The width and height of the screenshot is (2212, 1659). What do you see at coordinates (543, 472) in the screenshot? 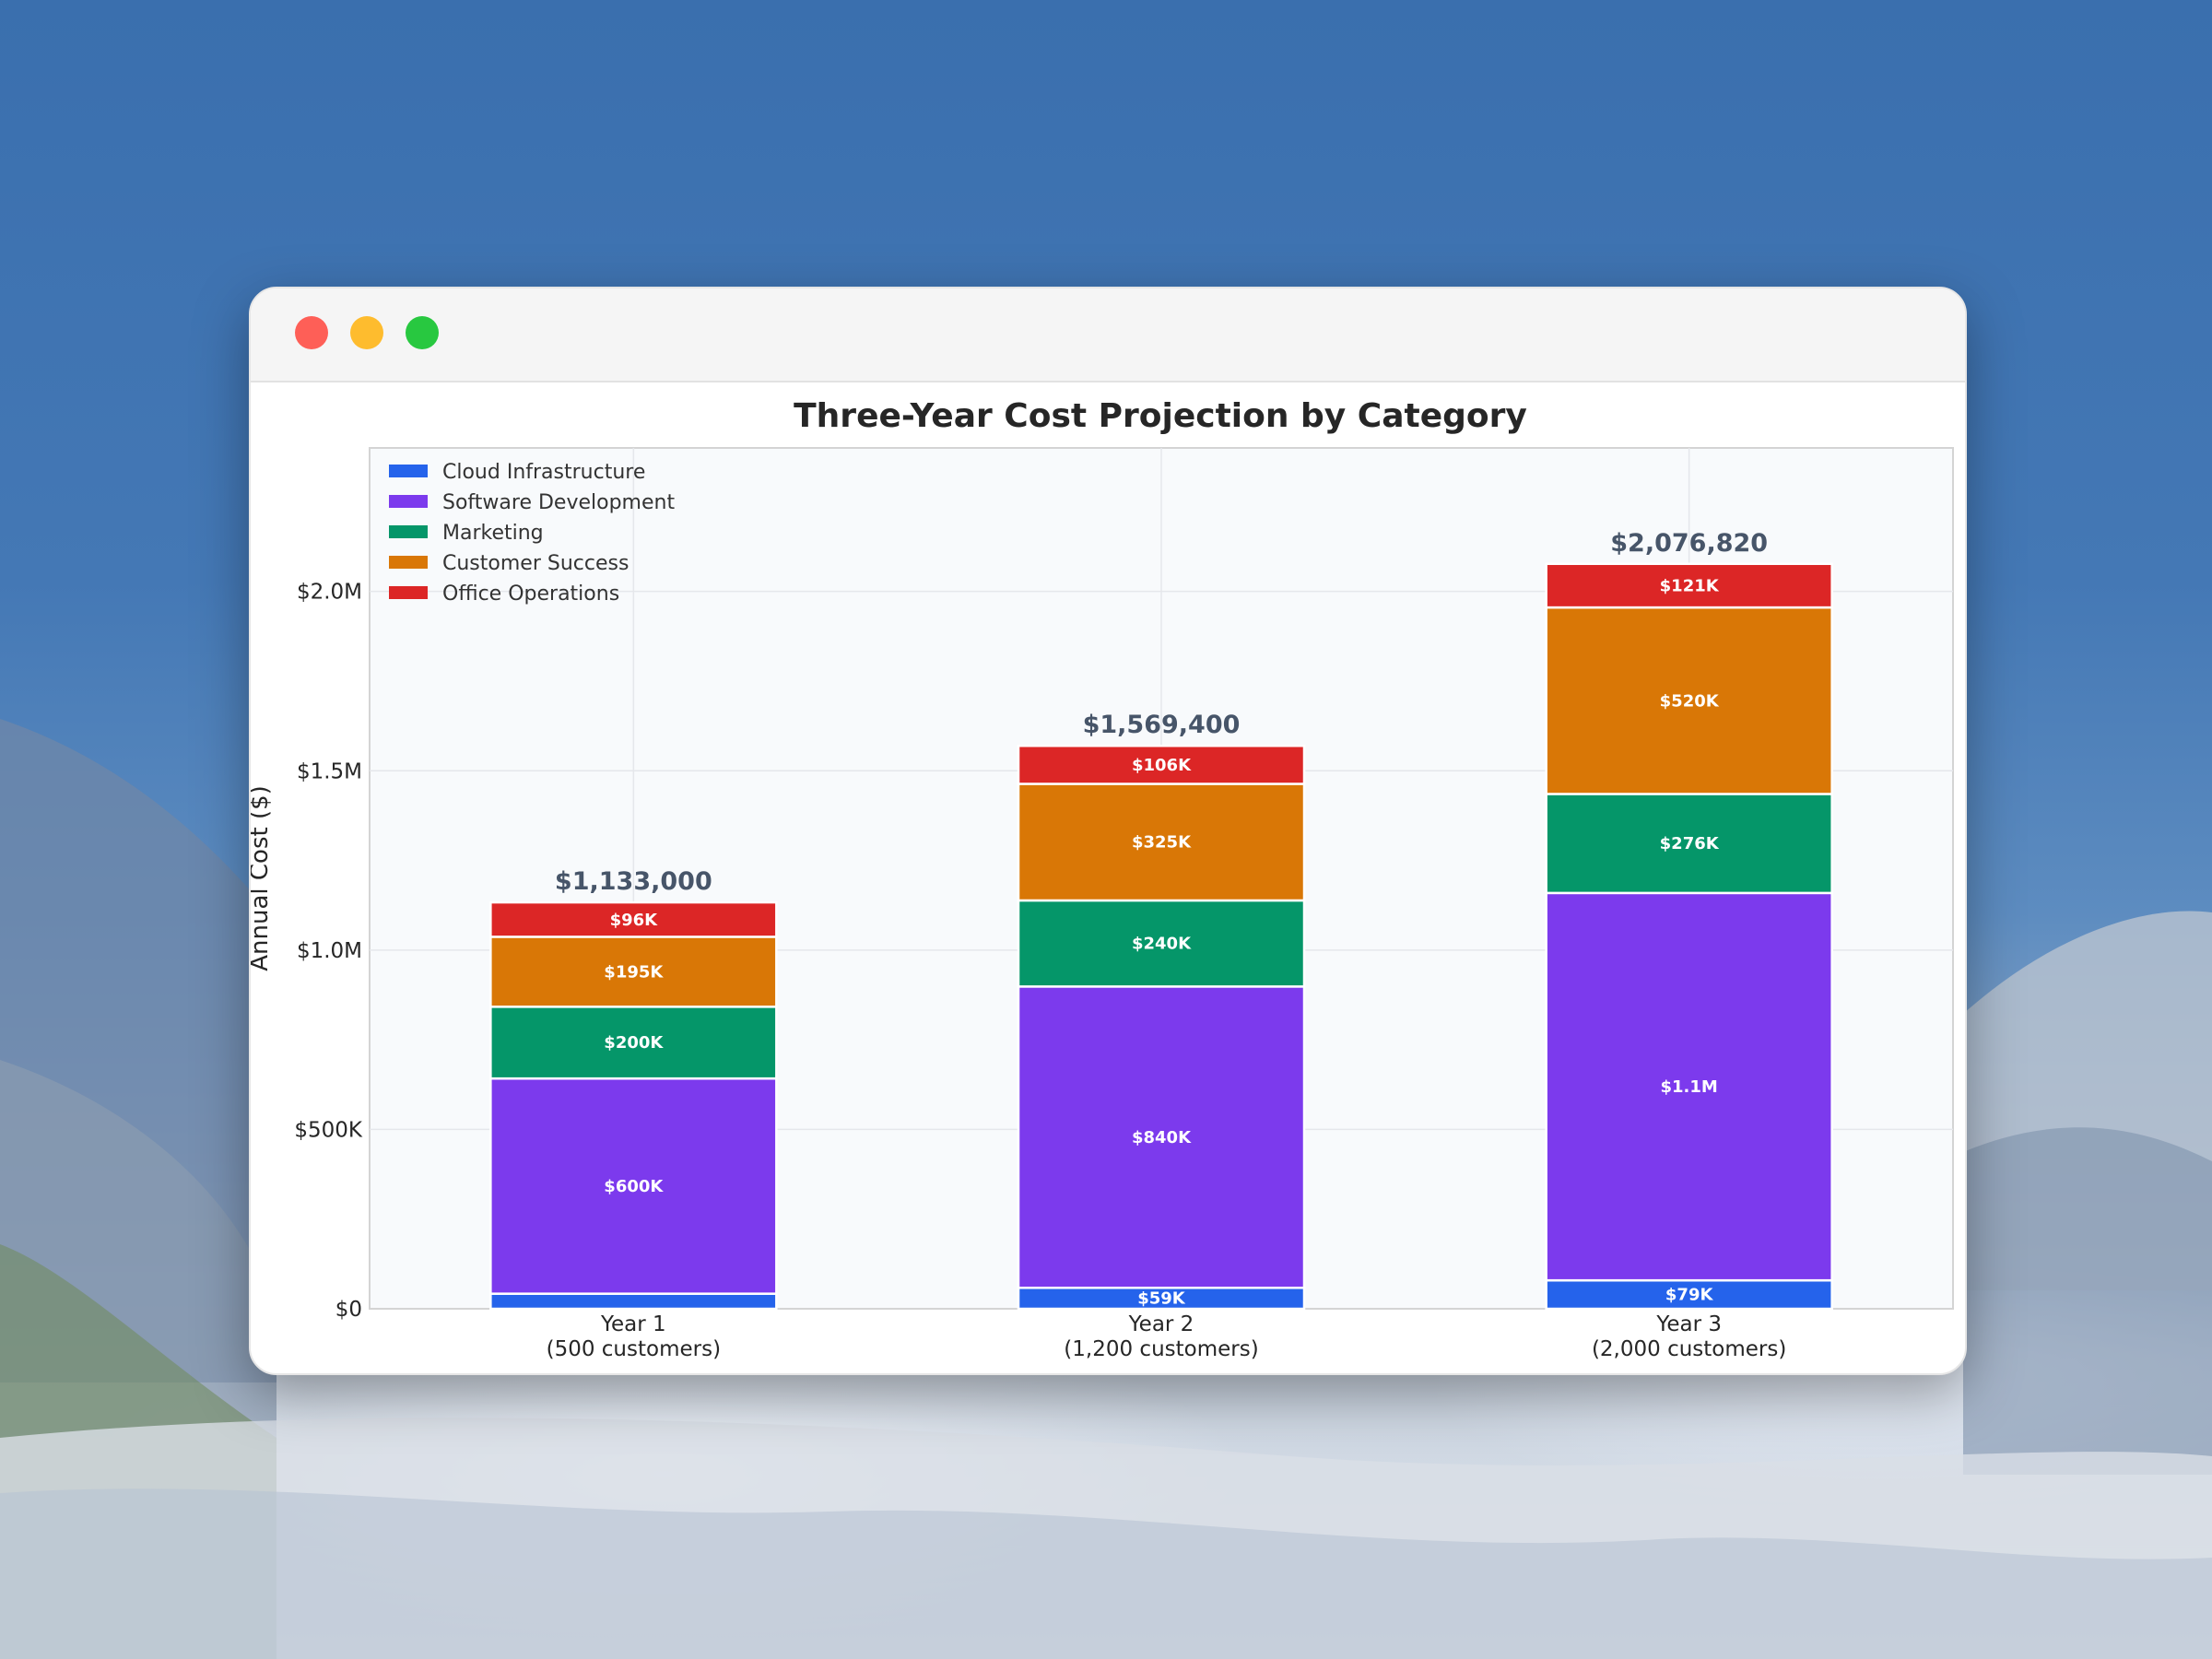
I see `legend-item-label: Cloud Infrastructure` at bounding box center [543, 472].